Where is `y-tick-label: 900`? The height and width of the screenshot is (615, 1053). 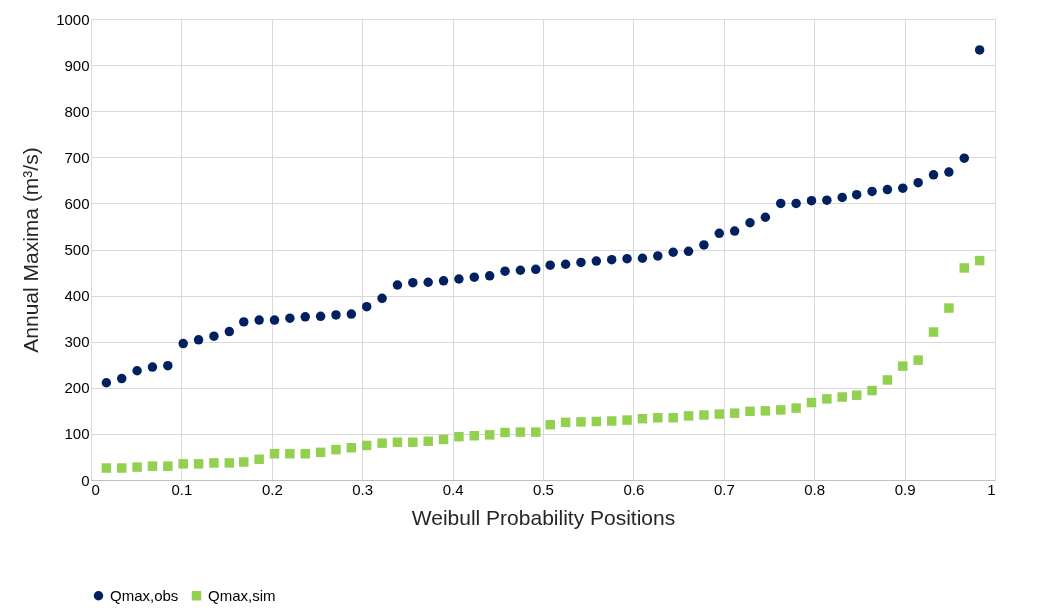 y-tick-label: 900 is located at coordinates (77, 65).